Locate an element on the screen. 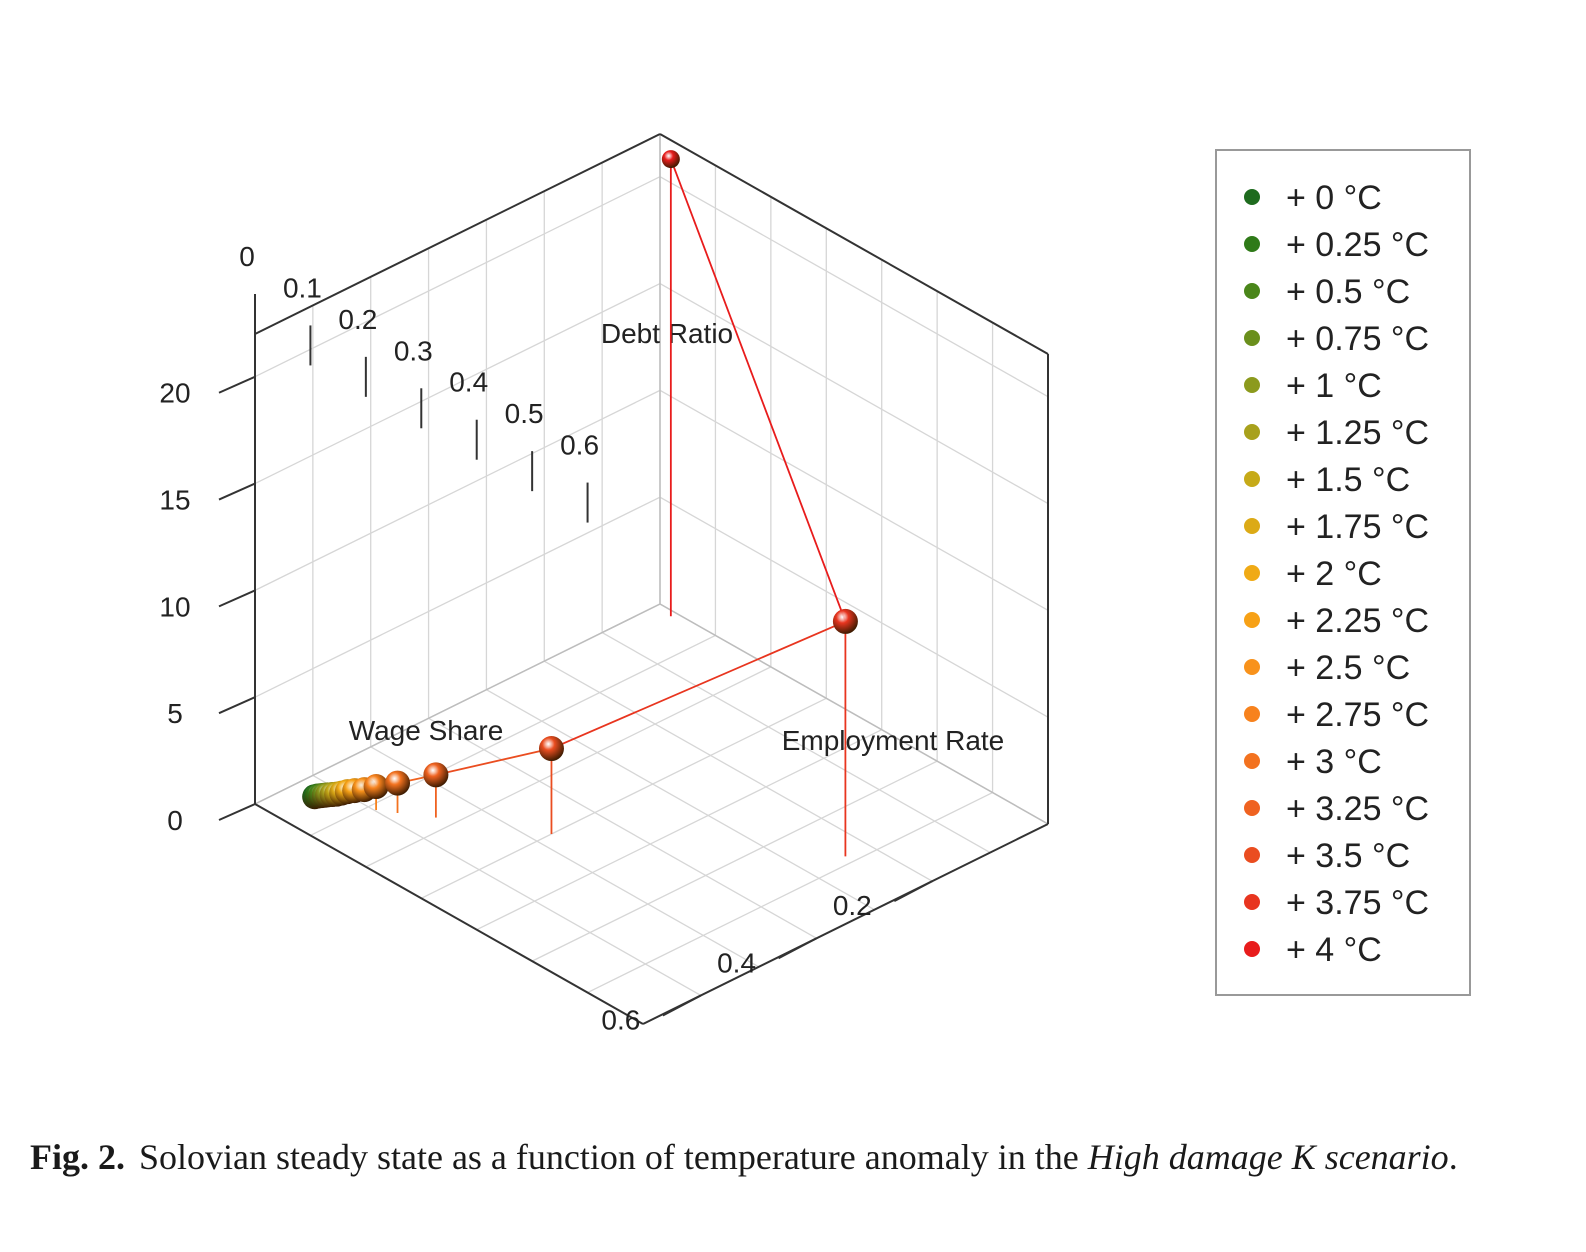  x-tick-label: 0.2 is located at coordinates (852, 905).